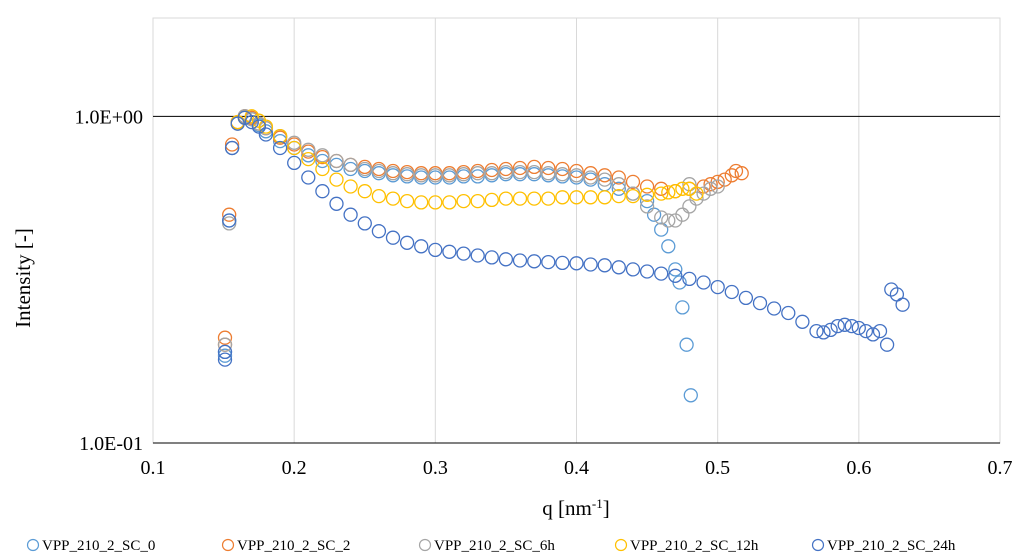 This screenshot has height=556, width=1024. I want to click on legend-label: VPP_210_2_SC_0, so click(98, 546).